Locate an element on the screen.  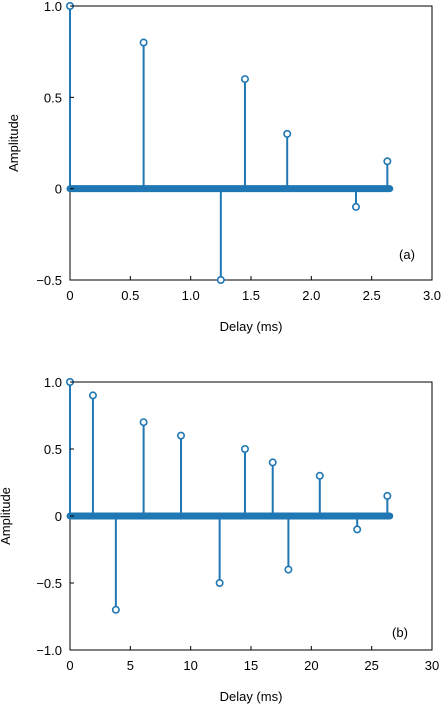
x-tick-label: 30 is located at coordinates (432, 665).